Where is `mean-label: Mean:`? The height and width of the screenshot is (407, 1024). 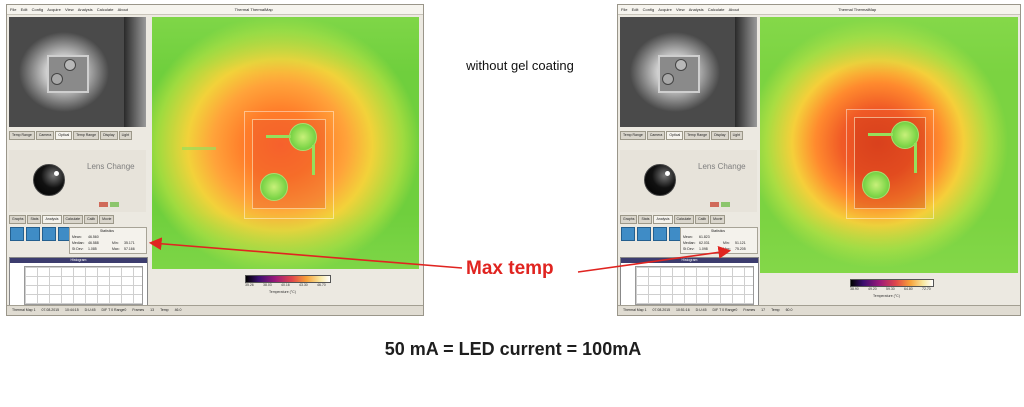 mean-label: Mean: is located at coordinates (77, 237).